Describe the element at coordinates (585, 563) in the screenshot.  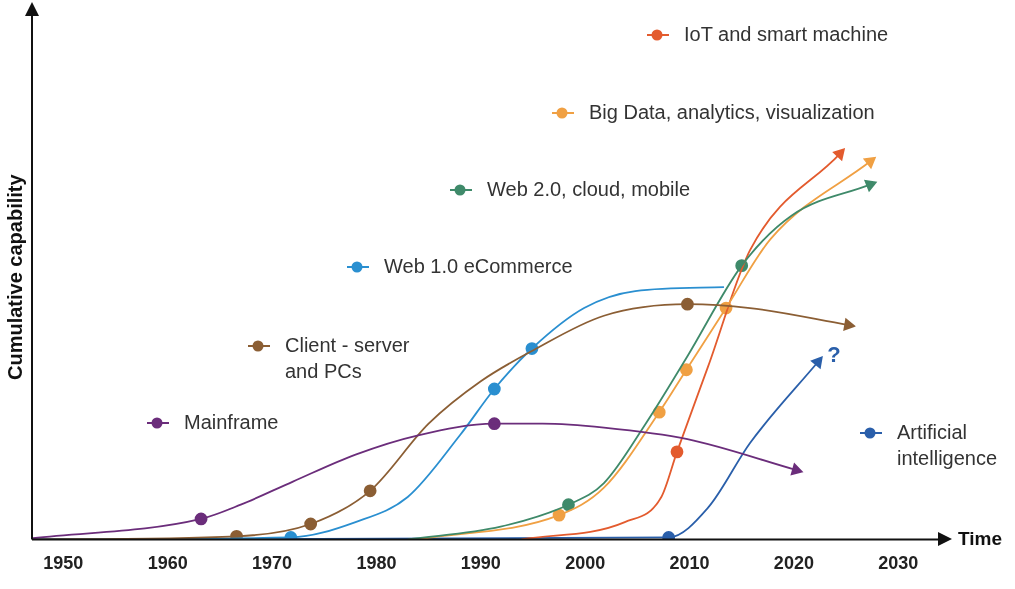
I see `x-tick-label: 2000` at that location.